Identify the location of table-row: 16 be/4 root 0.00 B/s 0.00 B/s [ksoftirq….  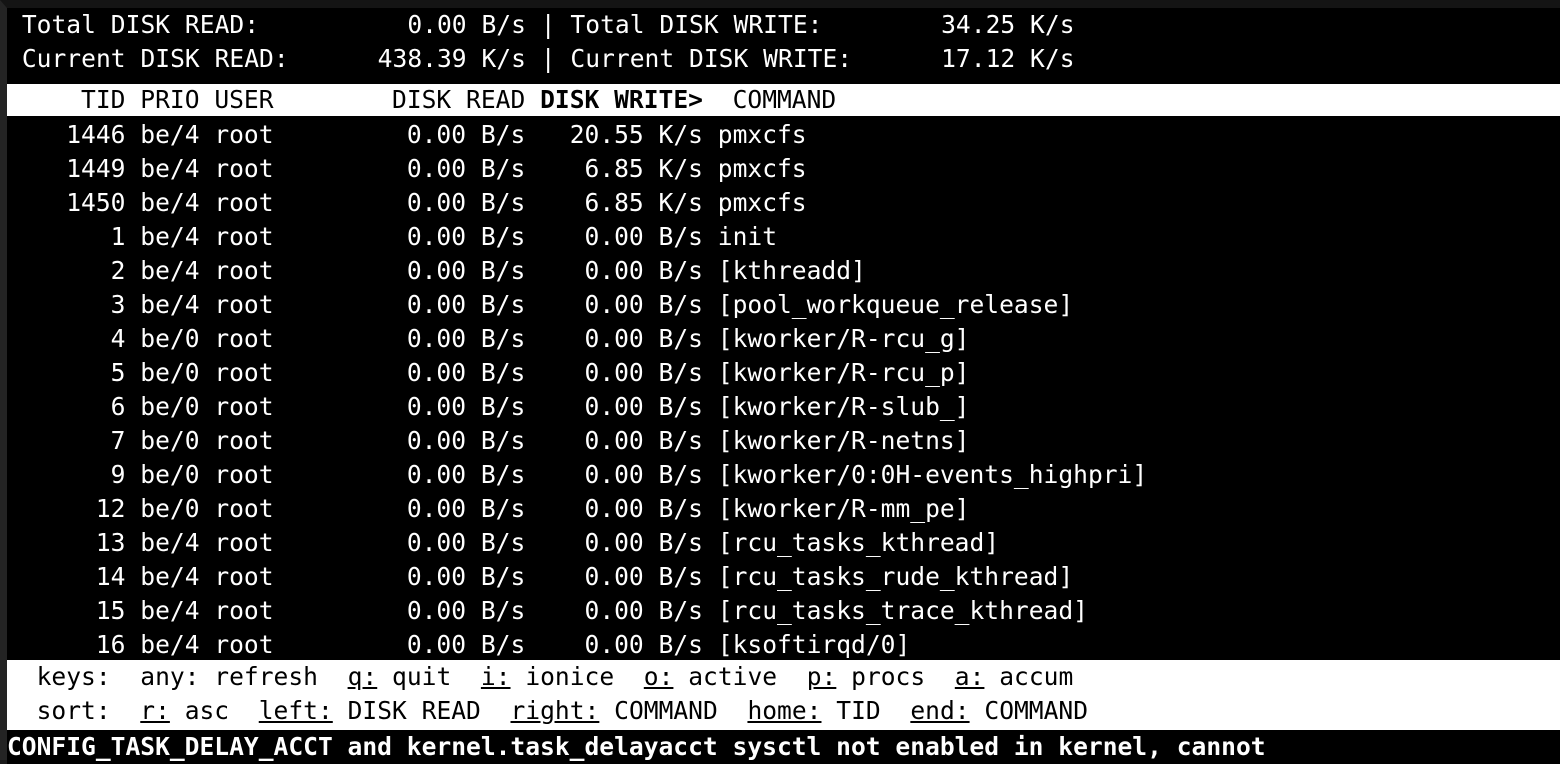
(783, 645).